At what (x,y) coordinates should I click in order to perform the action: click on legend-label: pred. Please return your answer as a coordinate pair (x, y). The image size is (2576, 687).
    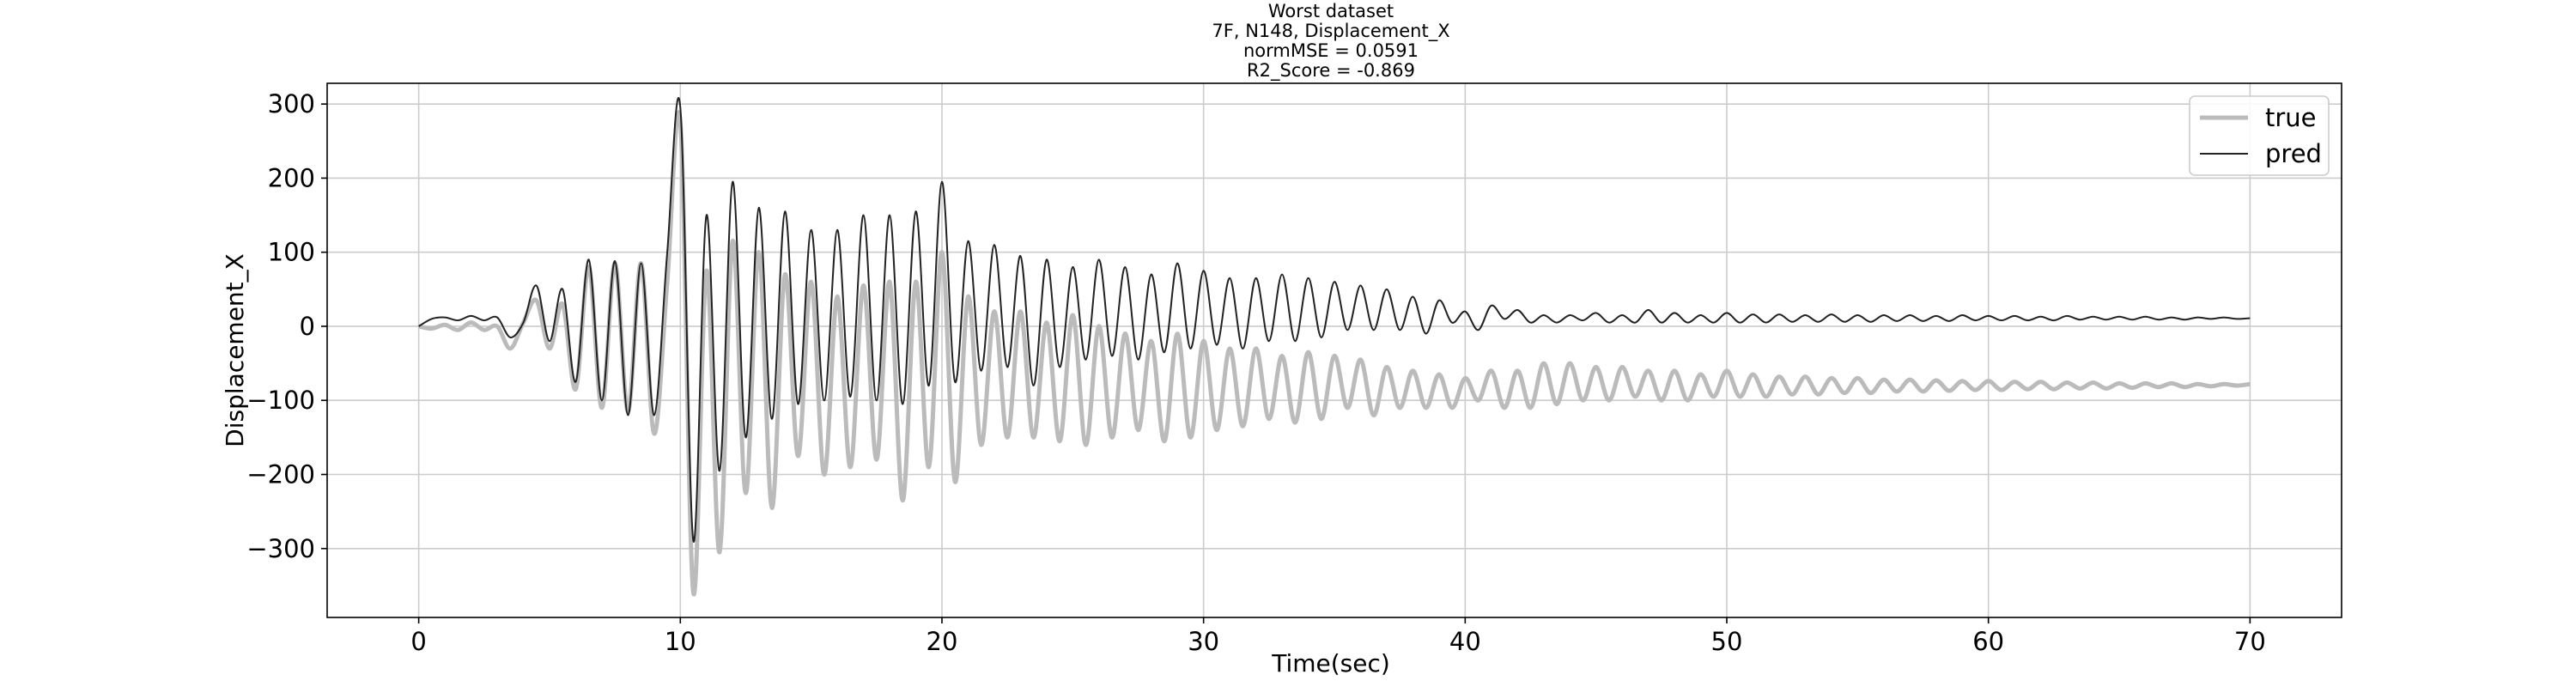
    Looking at the image, I should click on (2294, 153).